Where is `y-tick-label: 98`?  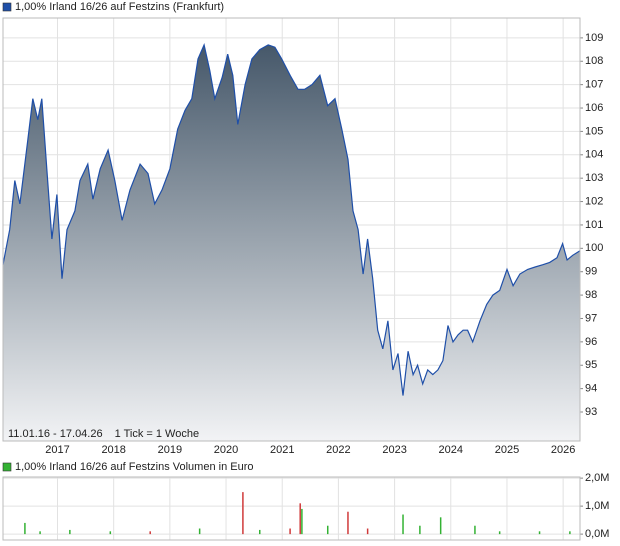 y-tick-label: 98 is located at coordinates (591, 295).